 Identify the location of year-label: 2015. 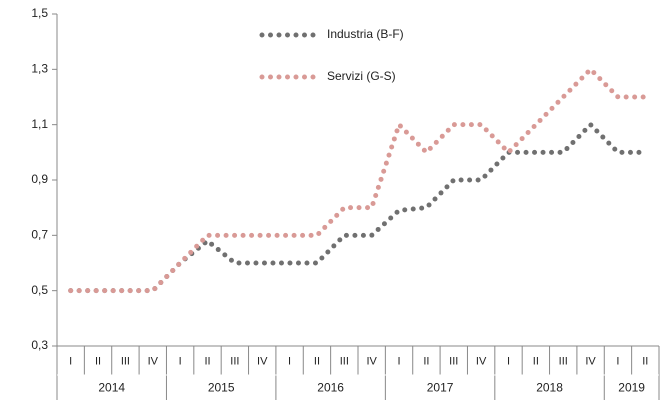
(221, 388).